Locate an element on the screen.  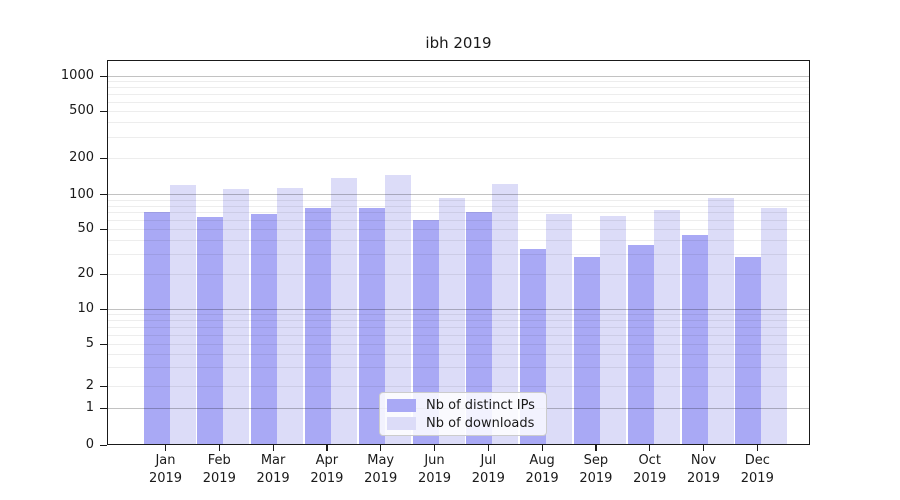
x-tick-label: Oct 2019 is located at coordinates (650, 469).